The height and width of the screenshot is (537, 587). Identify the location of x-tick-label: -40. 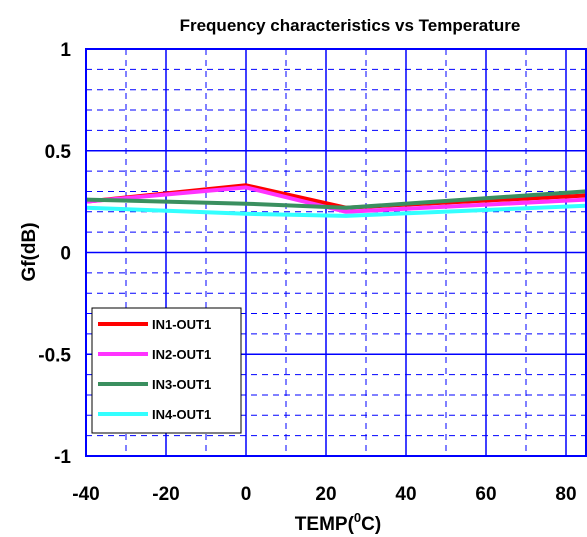
(85, 494).